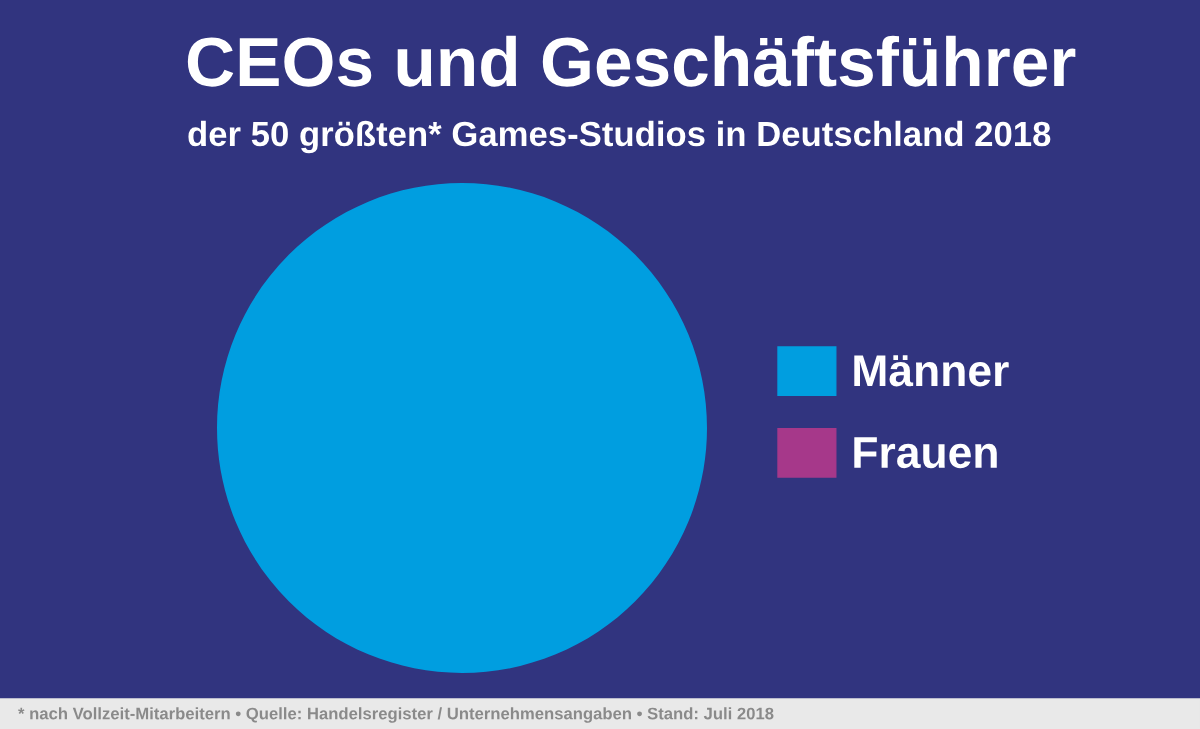 The image size is (1200, 729). What do you see at coordinates (396, 715) in the screenshot?
I see `text: * nach Vollzeit-Mitarbeitern • Quelle: Handelsregister / Unternehmensangaben • Stand: Juli 2018` at bounding box center [396, 715].